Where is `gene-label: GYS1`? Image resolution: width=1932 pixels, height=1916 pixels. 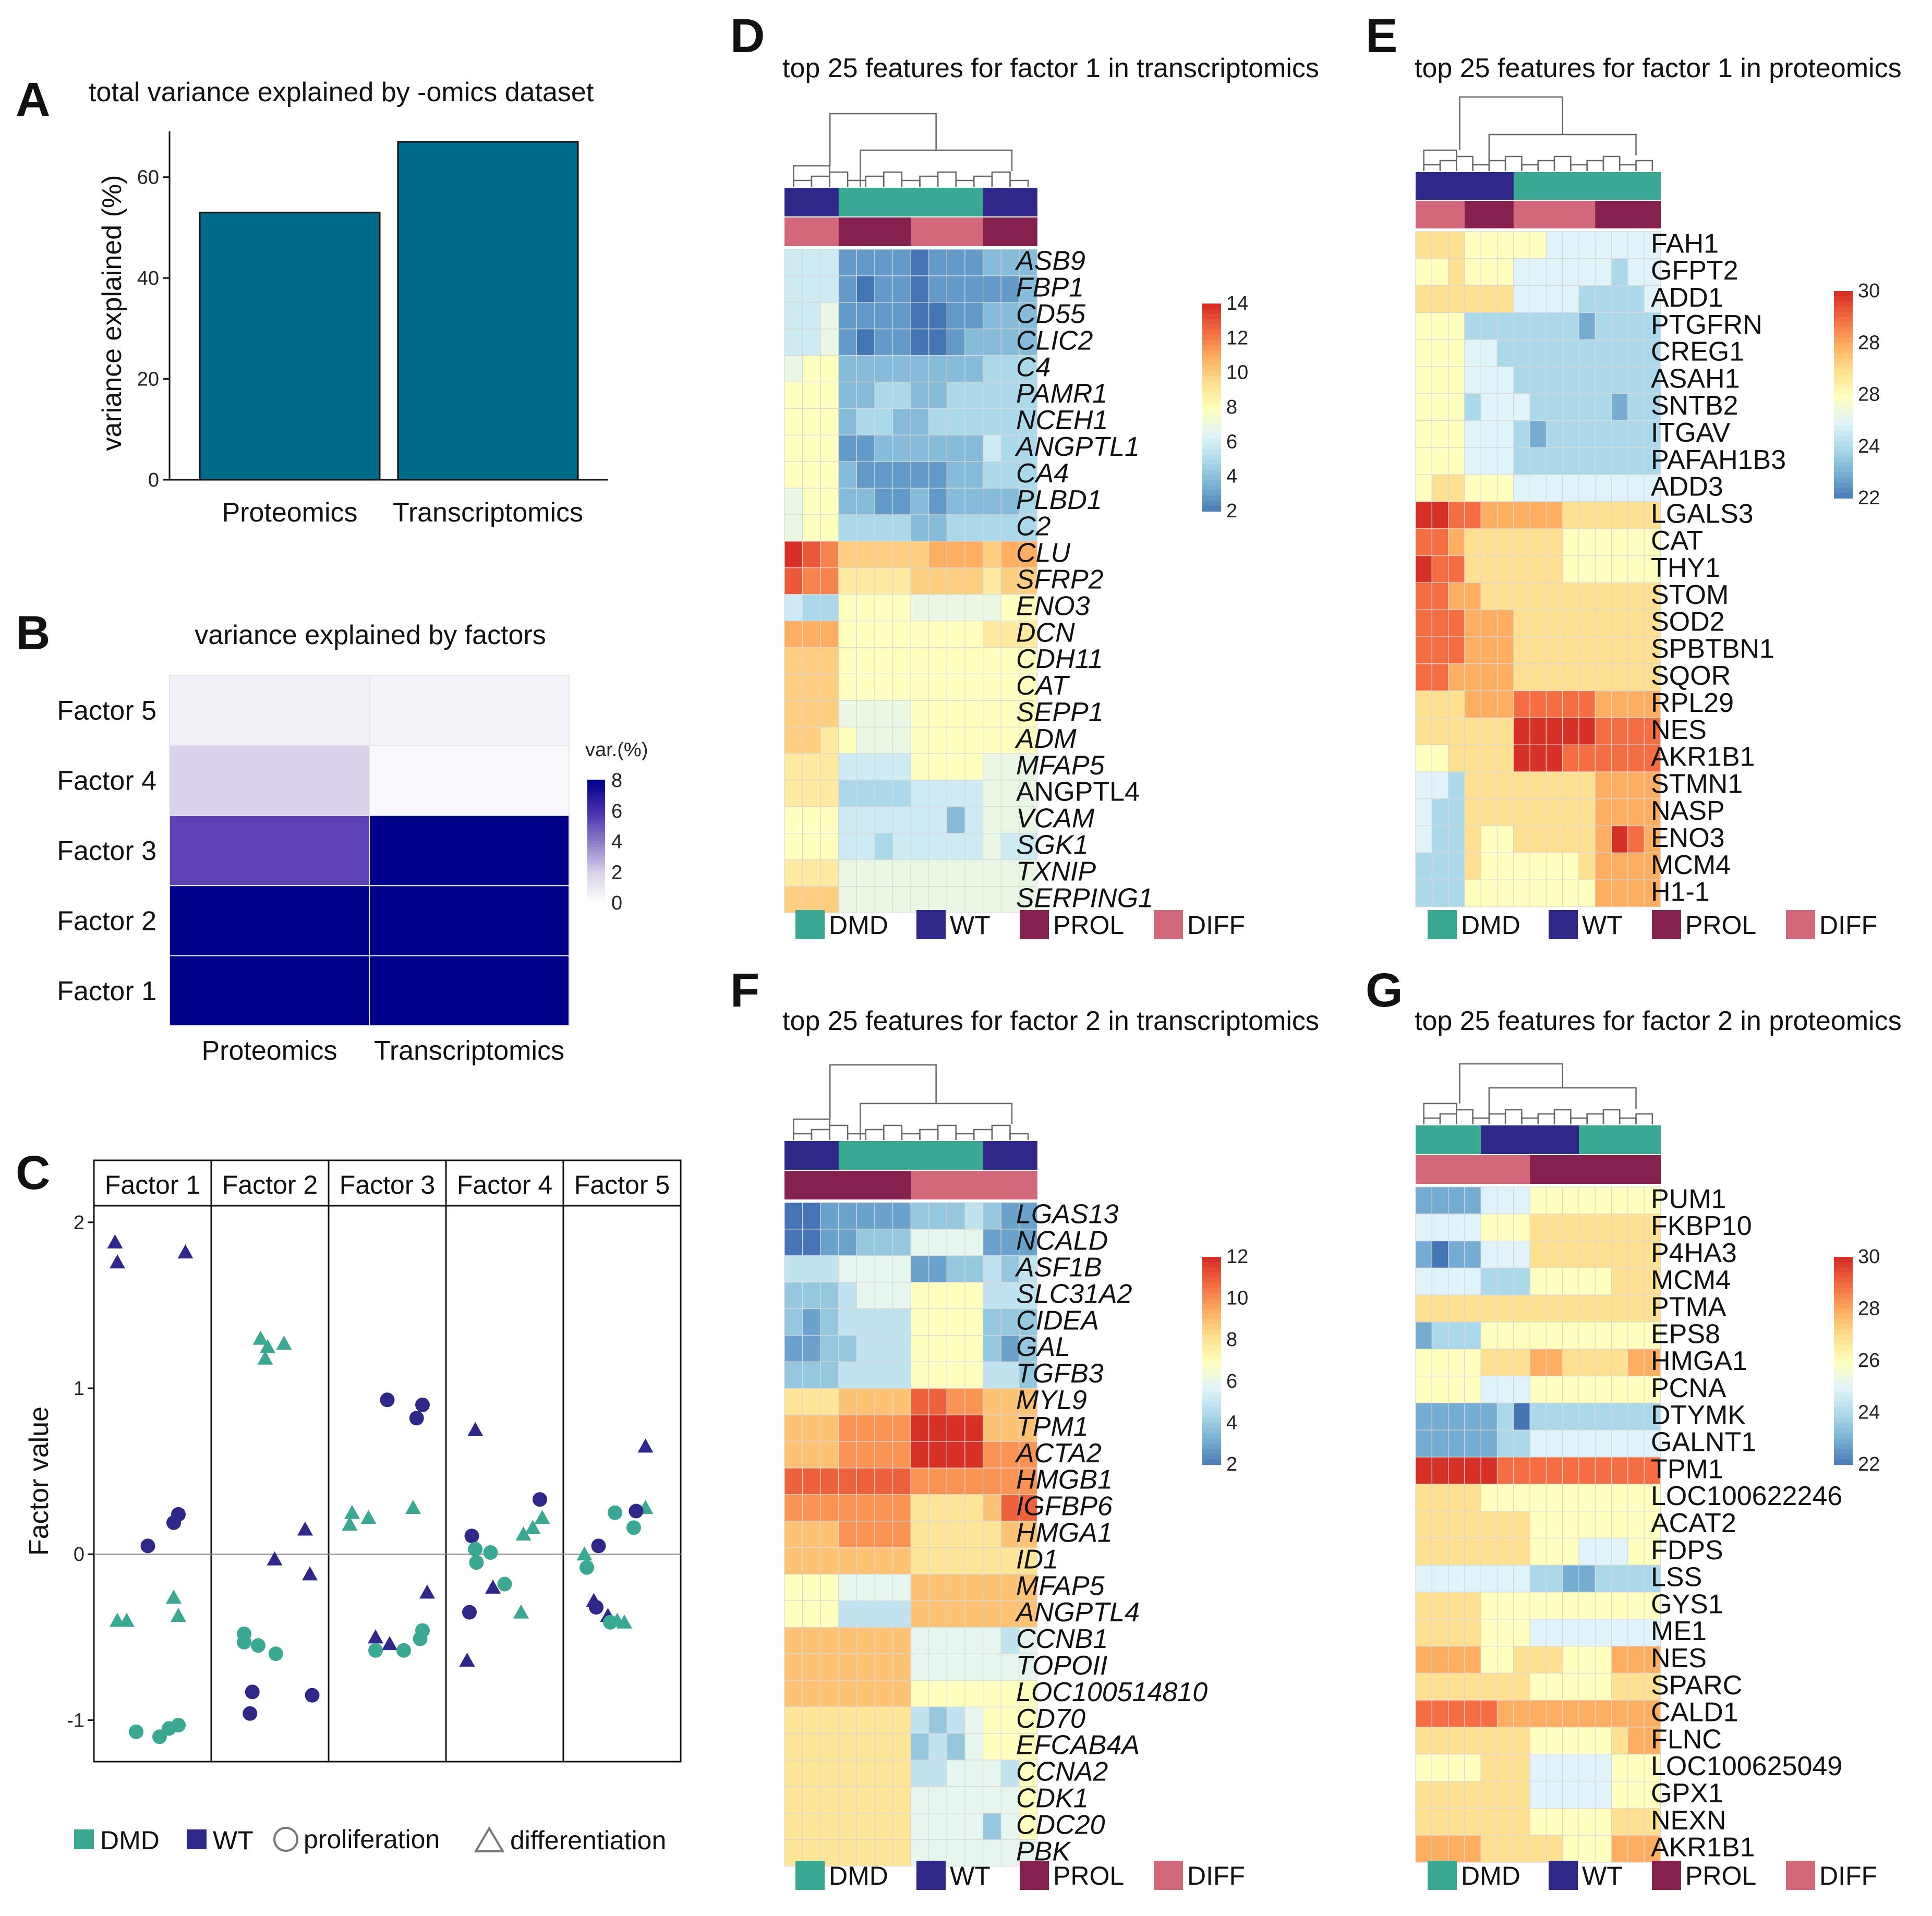
gene-label: GYS1 is located at coordinates (1687, 1604).